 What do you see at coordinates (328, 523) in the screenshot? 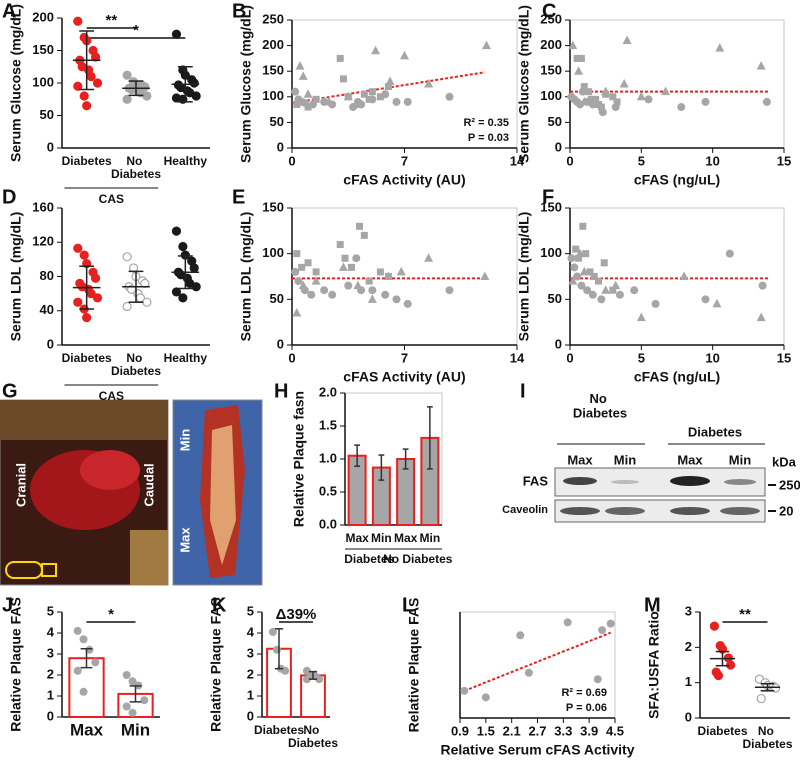
I see `y-tick-label: 0.0` at bounding box center [328, 523].